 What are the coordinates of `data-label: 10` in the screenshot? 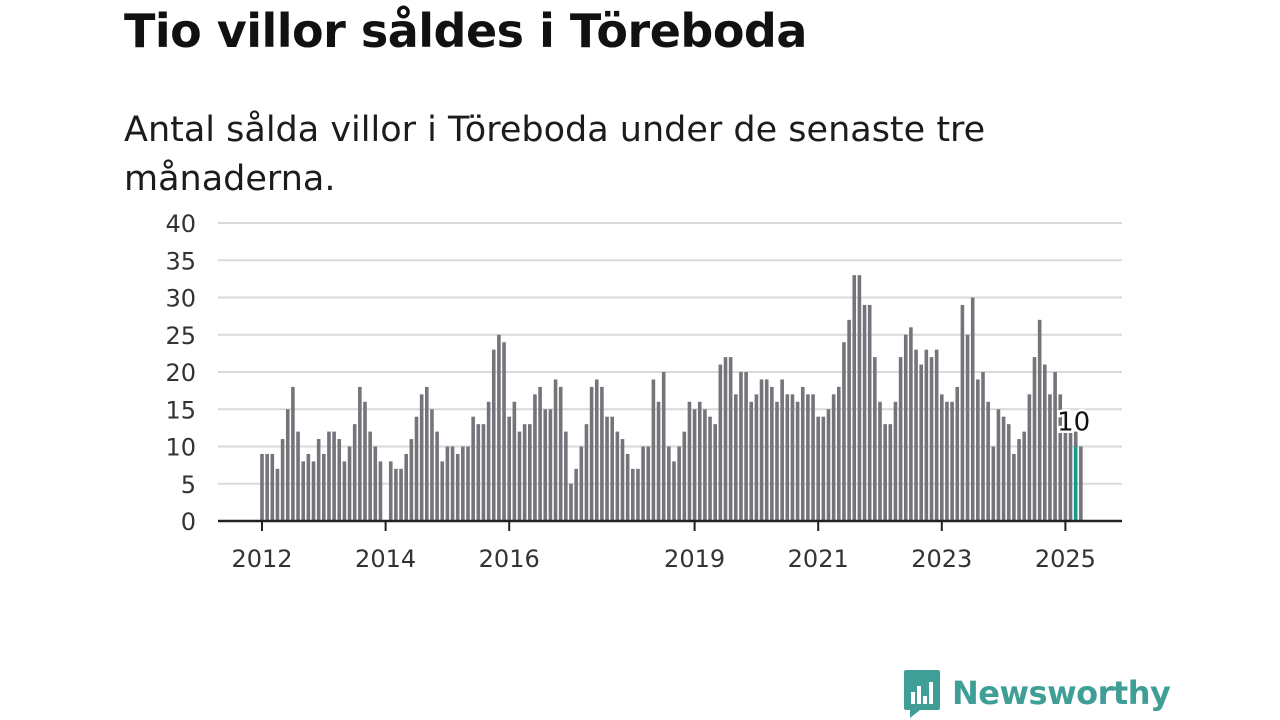 It's located at (1073, 423).